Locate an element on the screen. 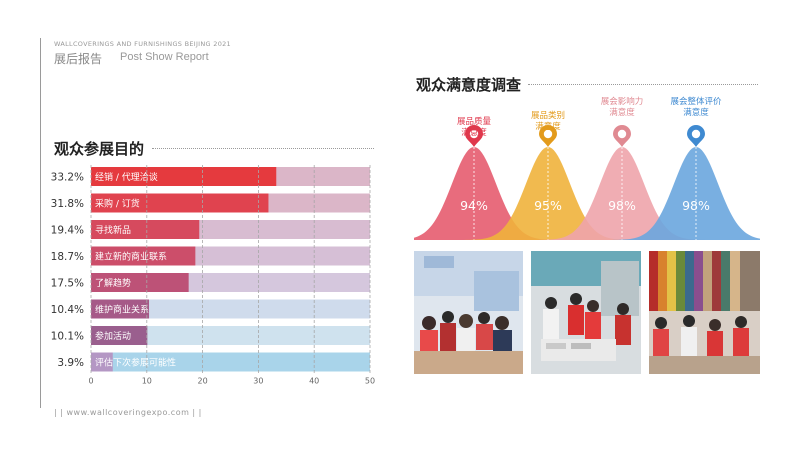  x-tick-label: 40 is located at coordinates (314, 381).